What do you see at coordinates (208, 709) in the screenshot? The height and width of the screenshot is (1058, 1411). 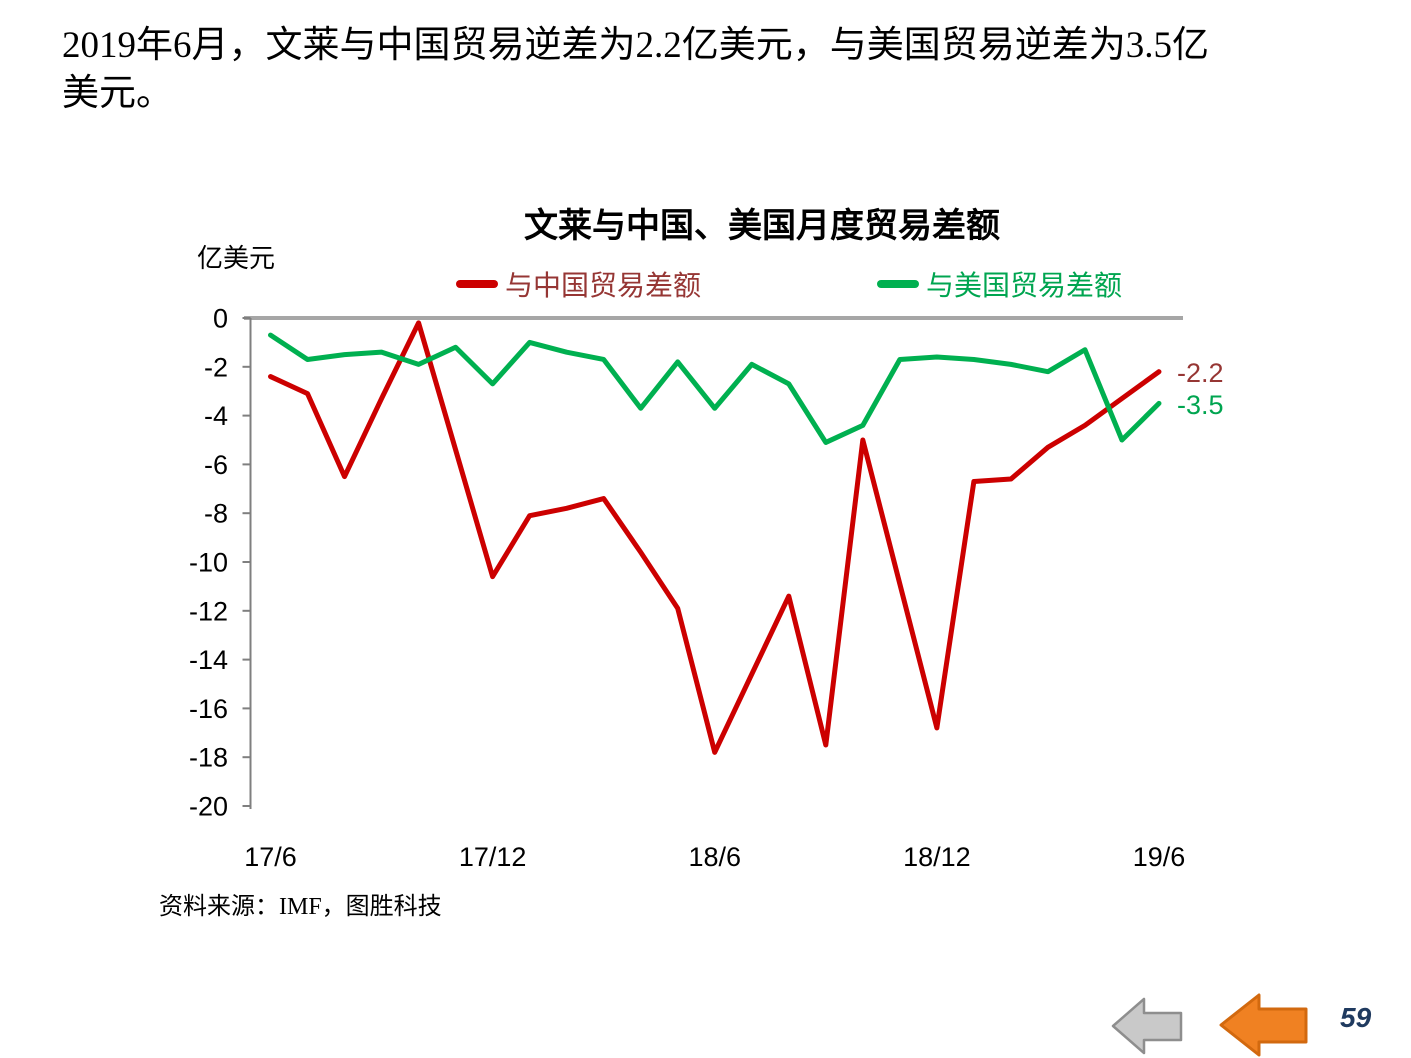 I see `y-tick-label: -16` at bounding box center [208, 709].